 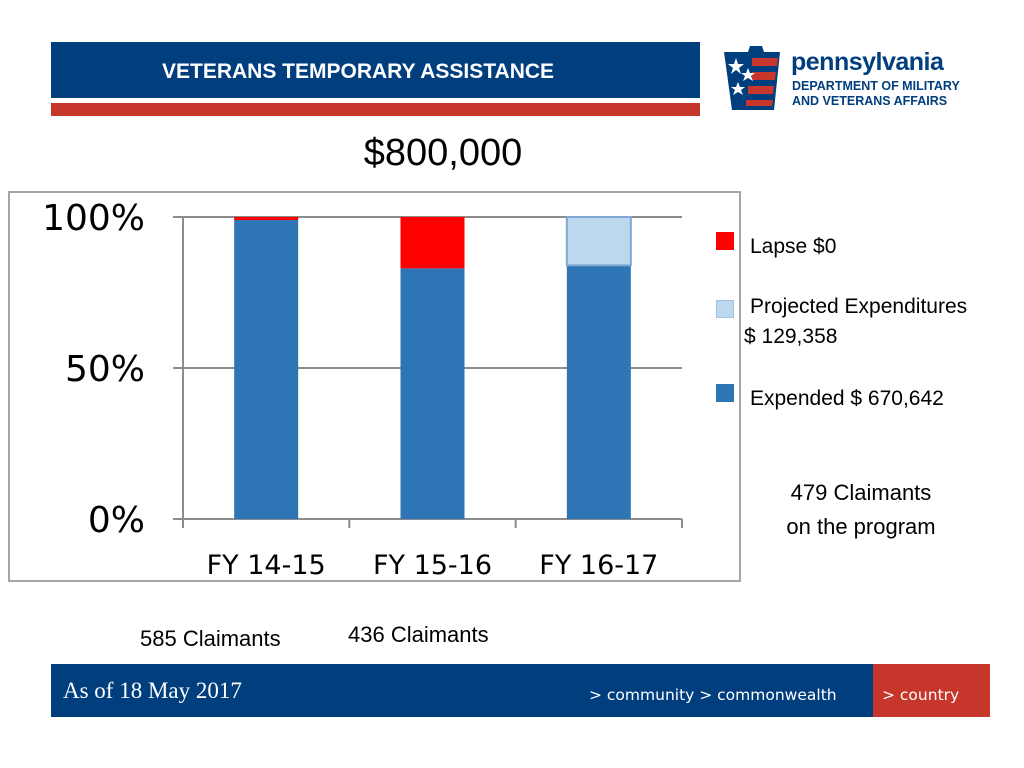 What do you see at coordinates (93, 218) in the screenshot?
I see `y-tick-label: 100%` at bounding box center [93, 218].